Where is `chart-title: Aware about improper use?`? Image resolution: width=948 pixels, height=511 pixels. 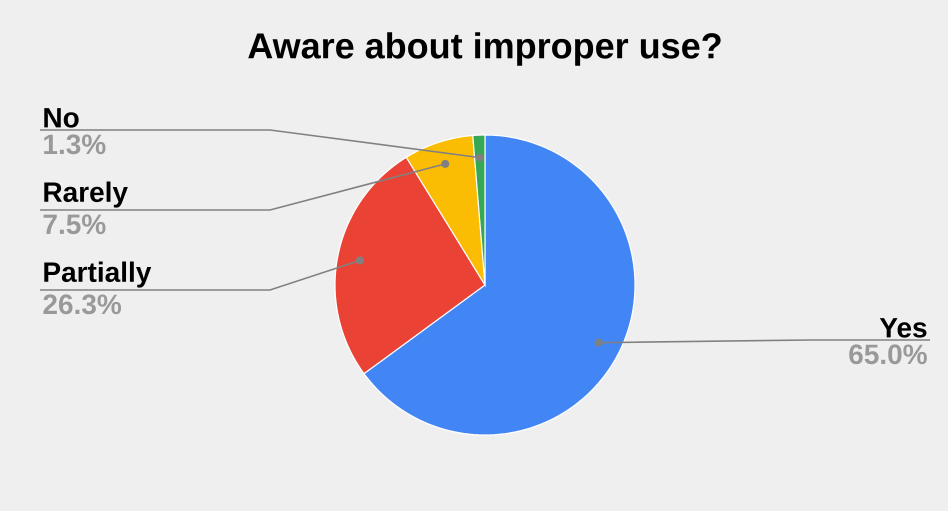
chart-title: Aware about improper use? is located at coordinates (484, 49).